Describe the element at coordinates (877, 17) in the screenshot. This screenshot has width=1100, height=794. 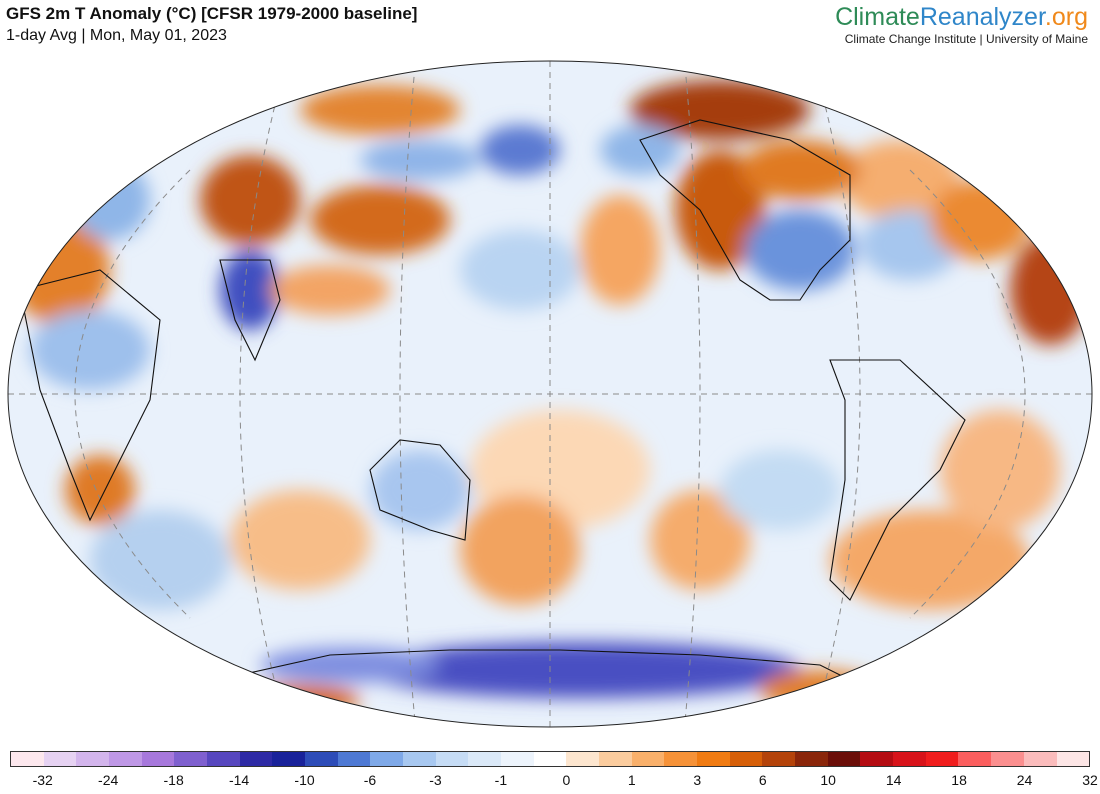
I see `brand-name-part1: Climate` at that location.